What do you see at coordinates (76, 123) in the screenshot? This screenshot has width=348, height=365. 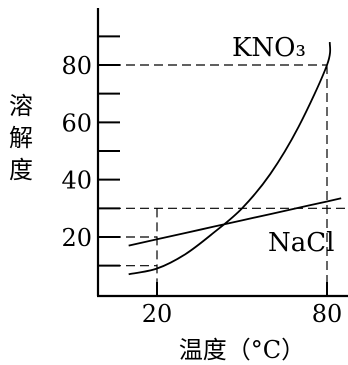 I see `y-tick-label-60: 60` at bounding box center [76, 123].